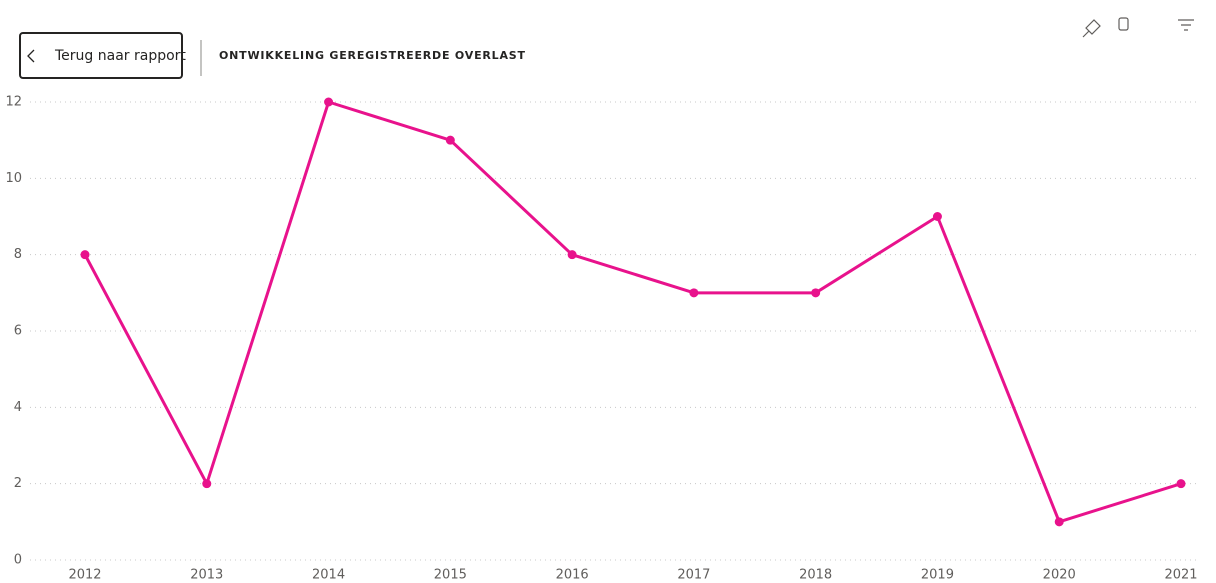  I want to click on back-button-label: Terug naar rapport, so click(120, 56).